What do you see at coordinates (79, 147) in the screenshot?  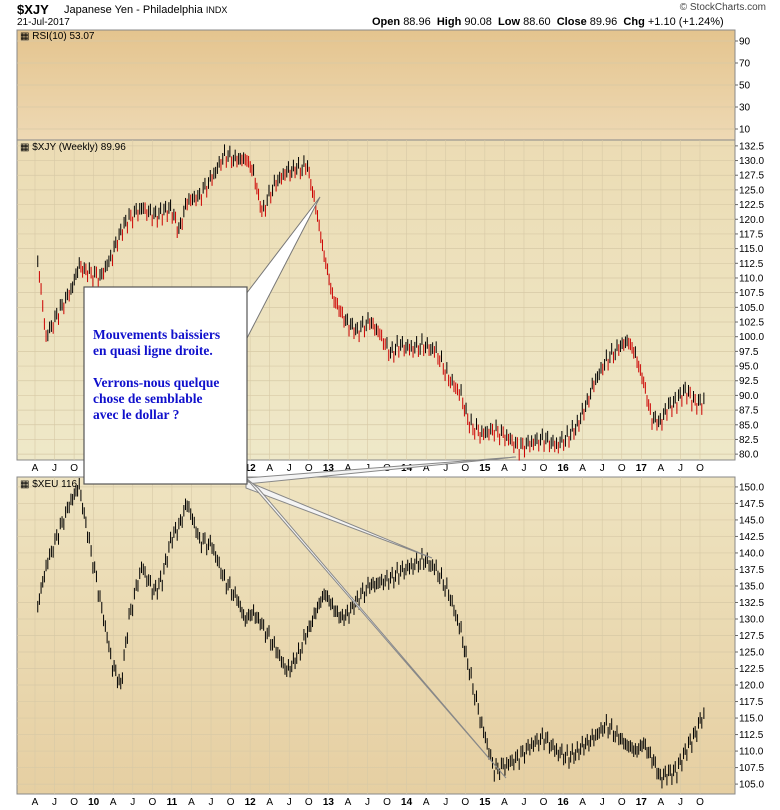 I see `xjy-label-text: $XJY (Weekly) 89.96` at bounding box center [79, 147].